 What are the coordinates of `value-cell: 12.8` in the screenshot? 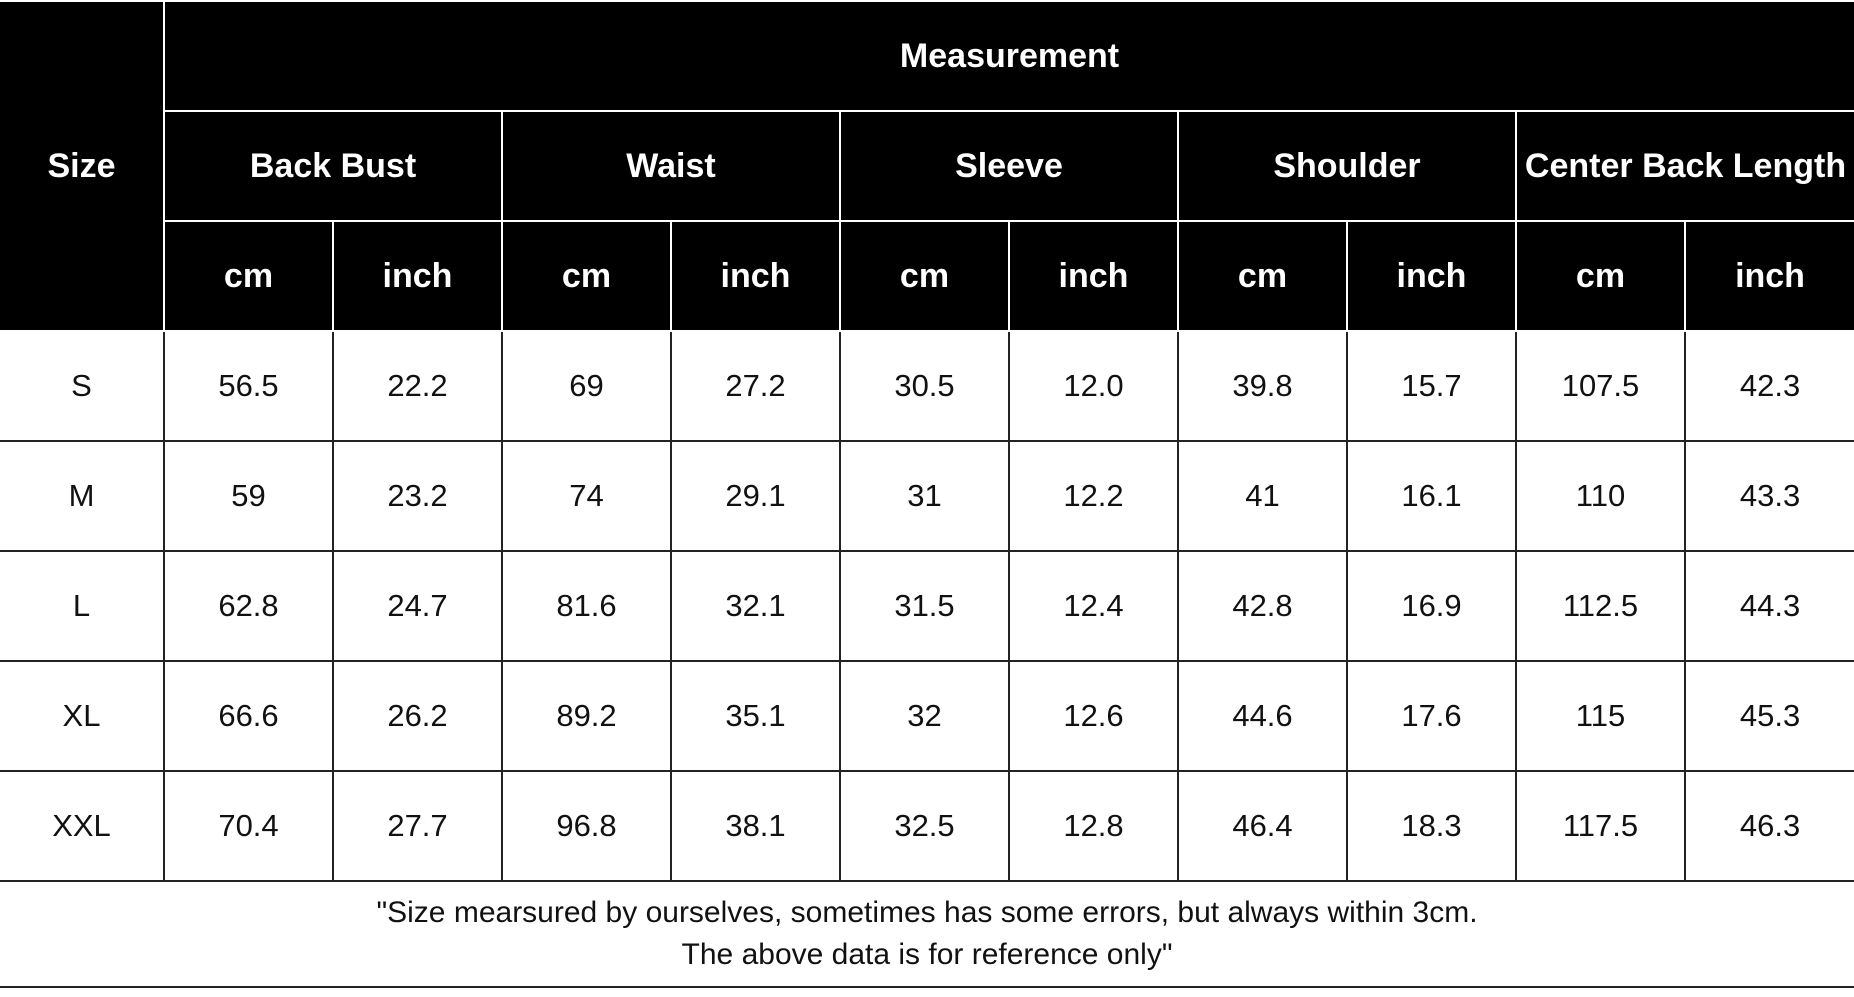 It's located at (1093, 826).